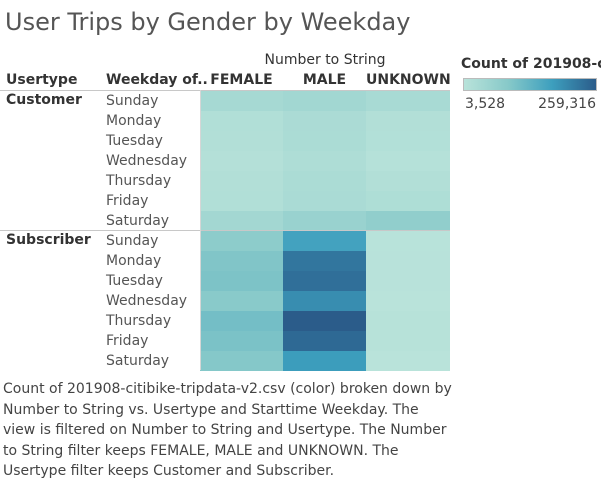 The height and width of the screenshot is (484, 601). Describe the element at coordinates (134, 261) in the screenshot. I see `row-label-subscriber-monday: Monday` at that location.